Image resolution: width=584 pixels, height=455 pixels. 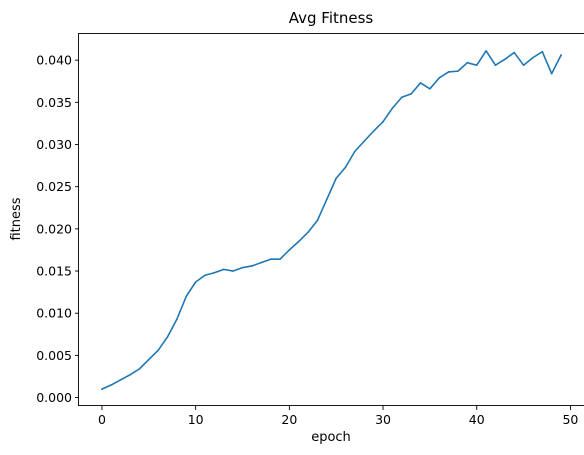 What do you see at coordinates (289, 419) in the screenshot?
I see `x-tick-label: 20` at bounding box center [289, 419].